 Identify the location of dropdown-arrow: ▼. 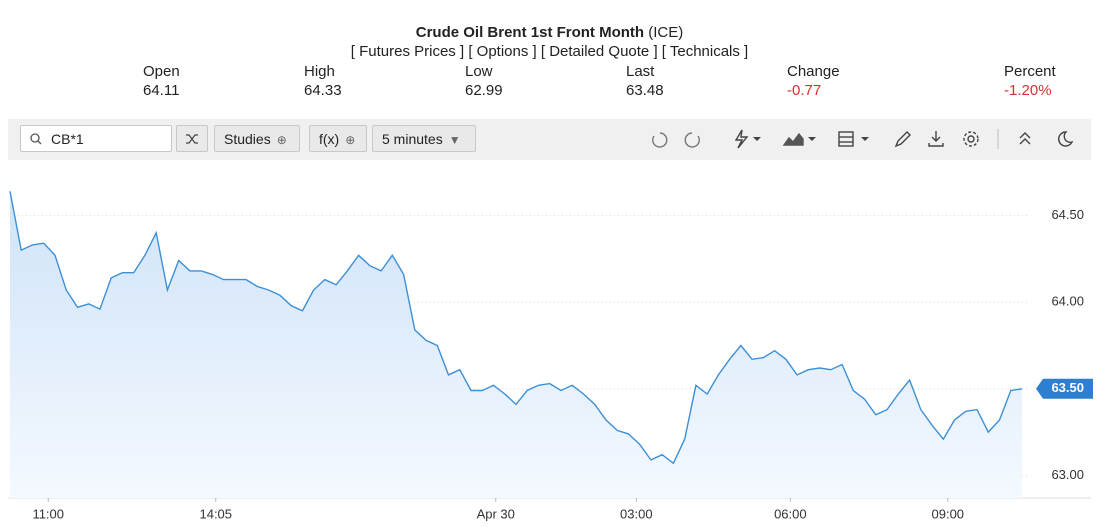
(454, 140).